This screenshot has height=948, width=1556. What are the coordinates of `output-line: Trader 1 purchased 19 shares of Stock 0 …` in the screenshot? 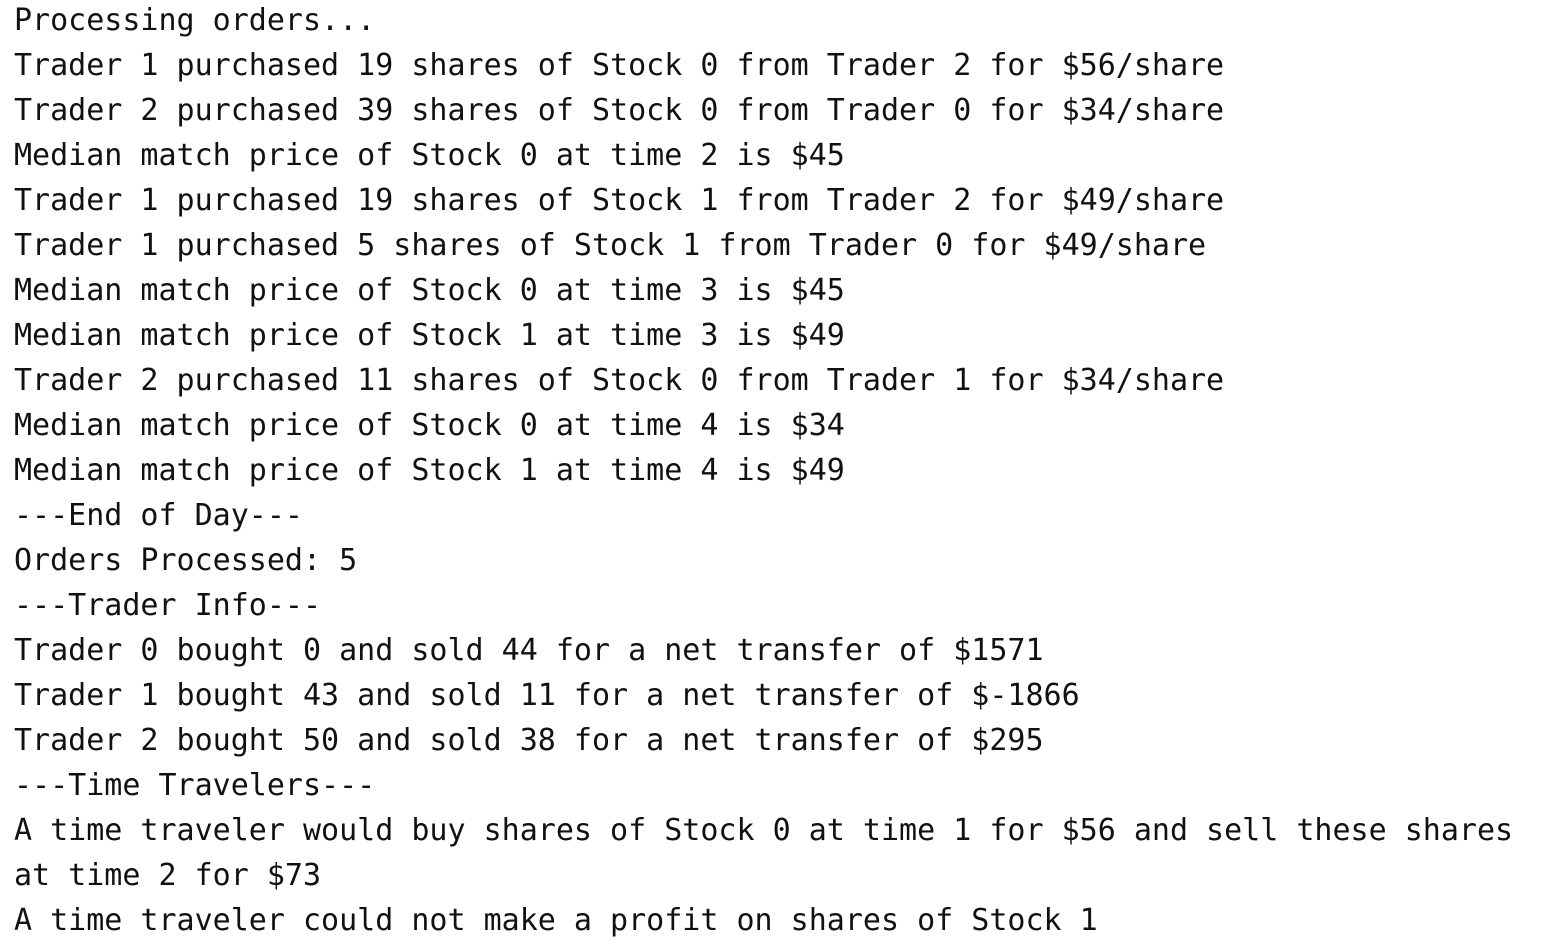 It's located at (619, 65).